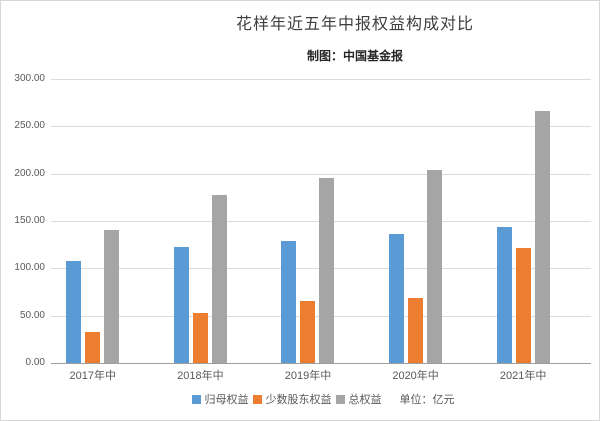 Image resolution: width=600 pixels, height=421 pixels. What do you see at coordinates (226, 400) in the screenshot?
I see `legend-label: 归母权益` at bounding box center [226, 400].